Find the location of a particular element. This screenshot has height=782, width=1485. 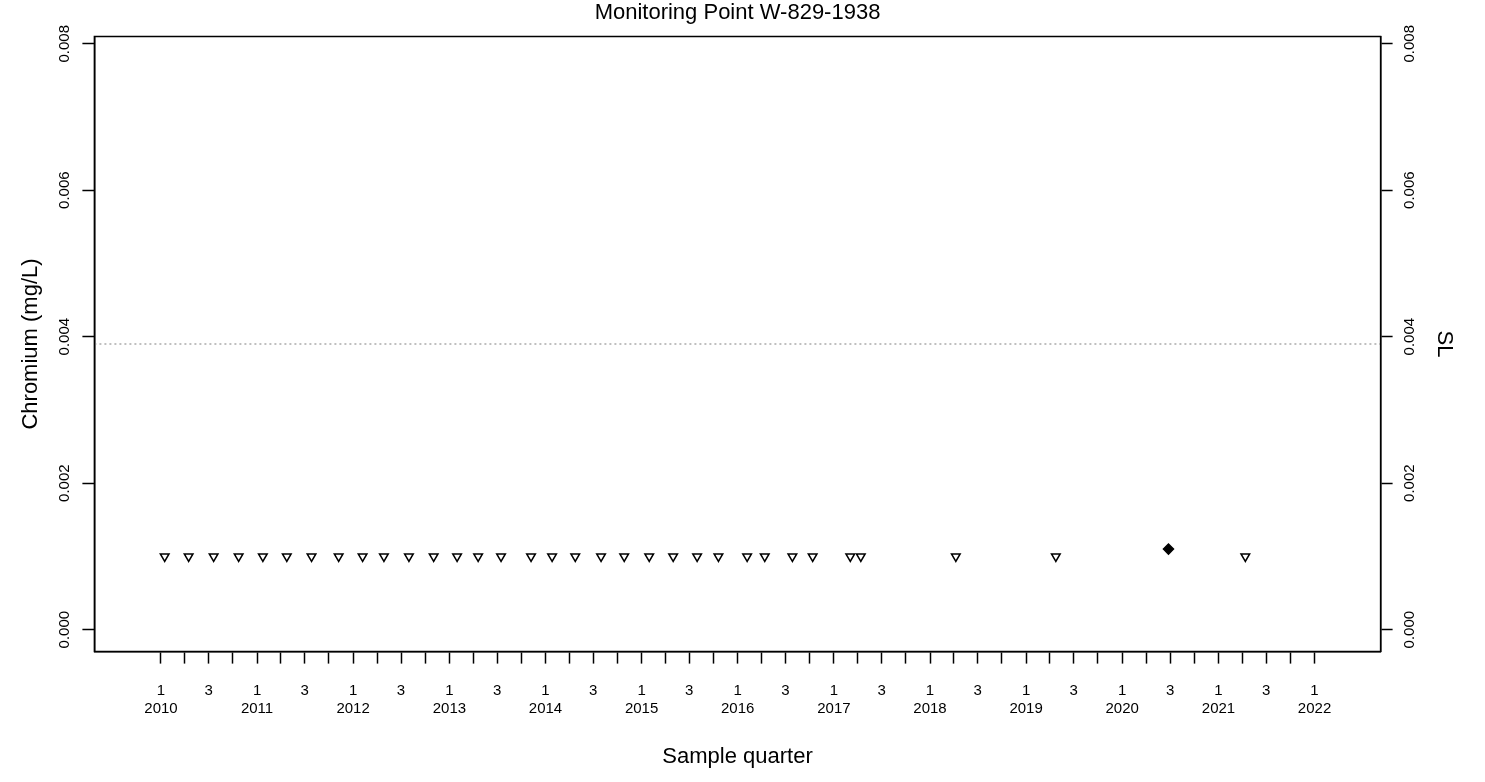

y-tick-label: 0.002 is located at coordinates (64, 483).